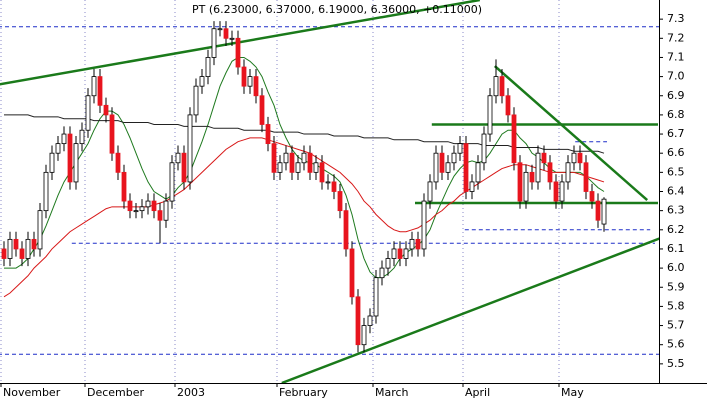 This screenshot has width=707, height=400. What do you see at coordinates (676, 95) in the screenshot?
I see `y-tick-label: 6.9` at bounding box center [676, 95].